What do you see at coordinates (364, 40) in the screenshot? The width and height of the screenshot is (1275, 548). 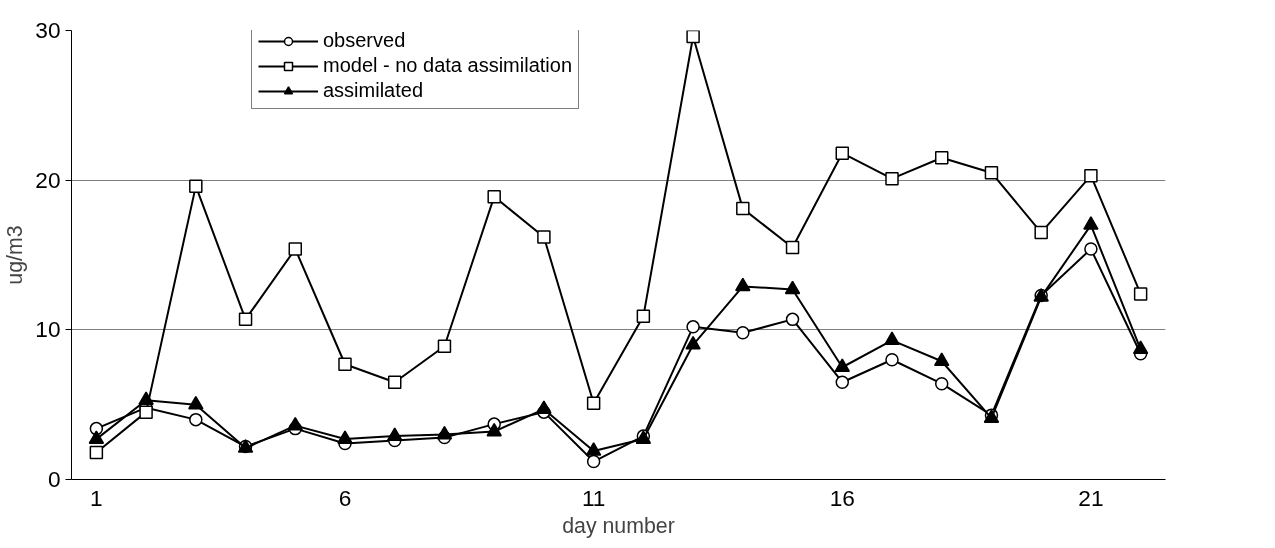 I see `legend-label: observed` at bounding box center [364, 40].